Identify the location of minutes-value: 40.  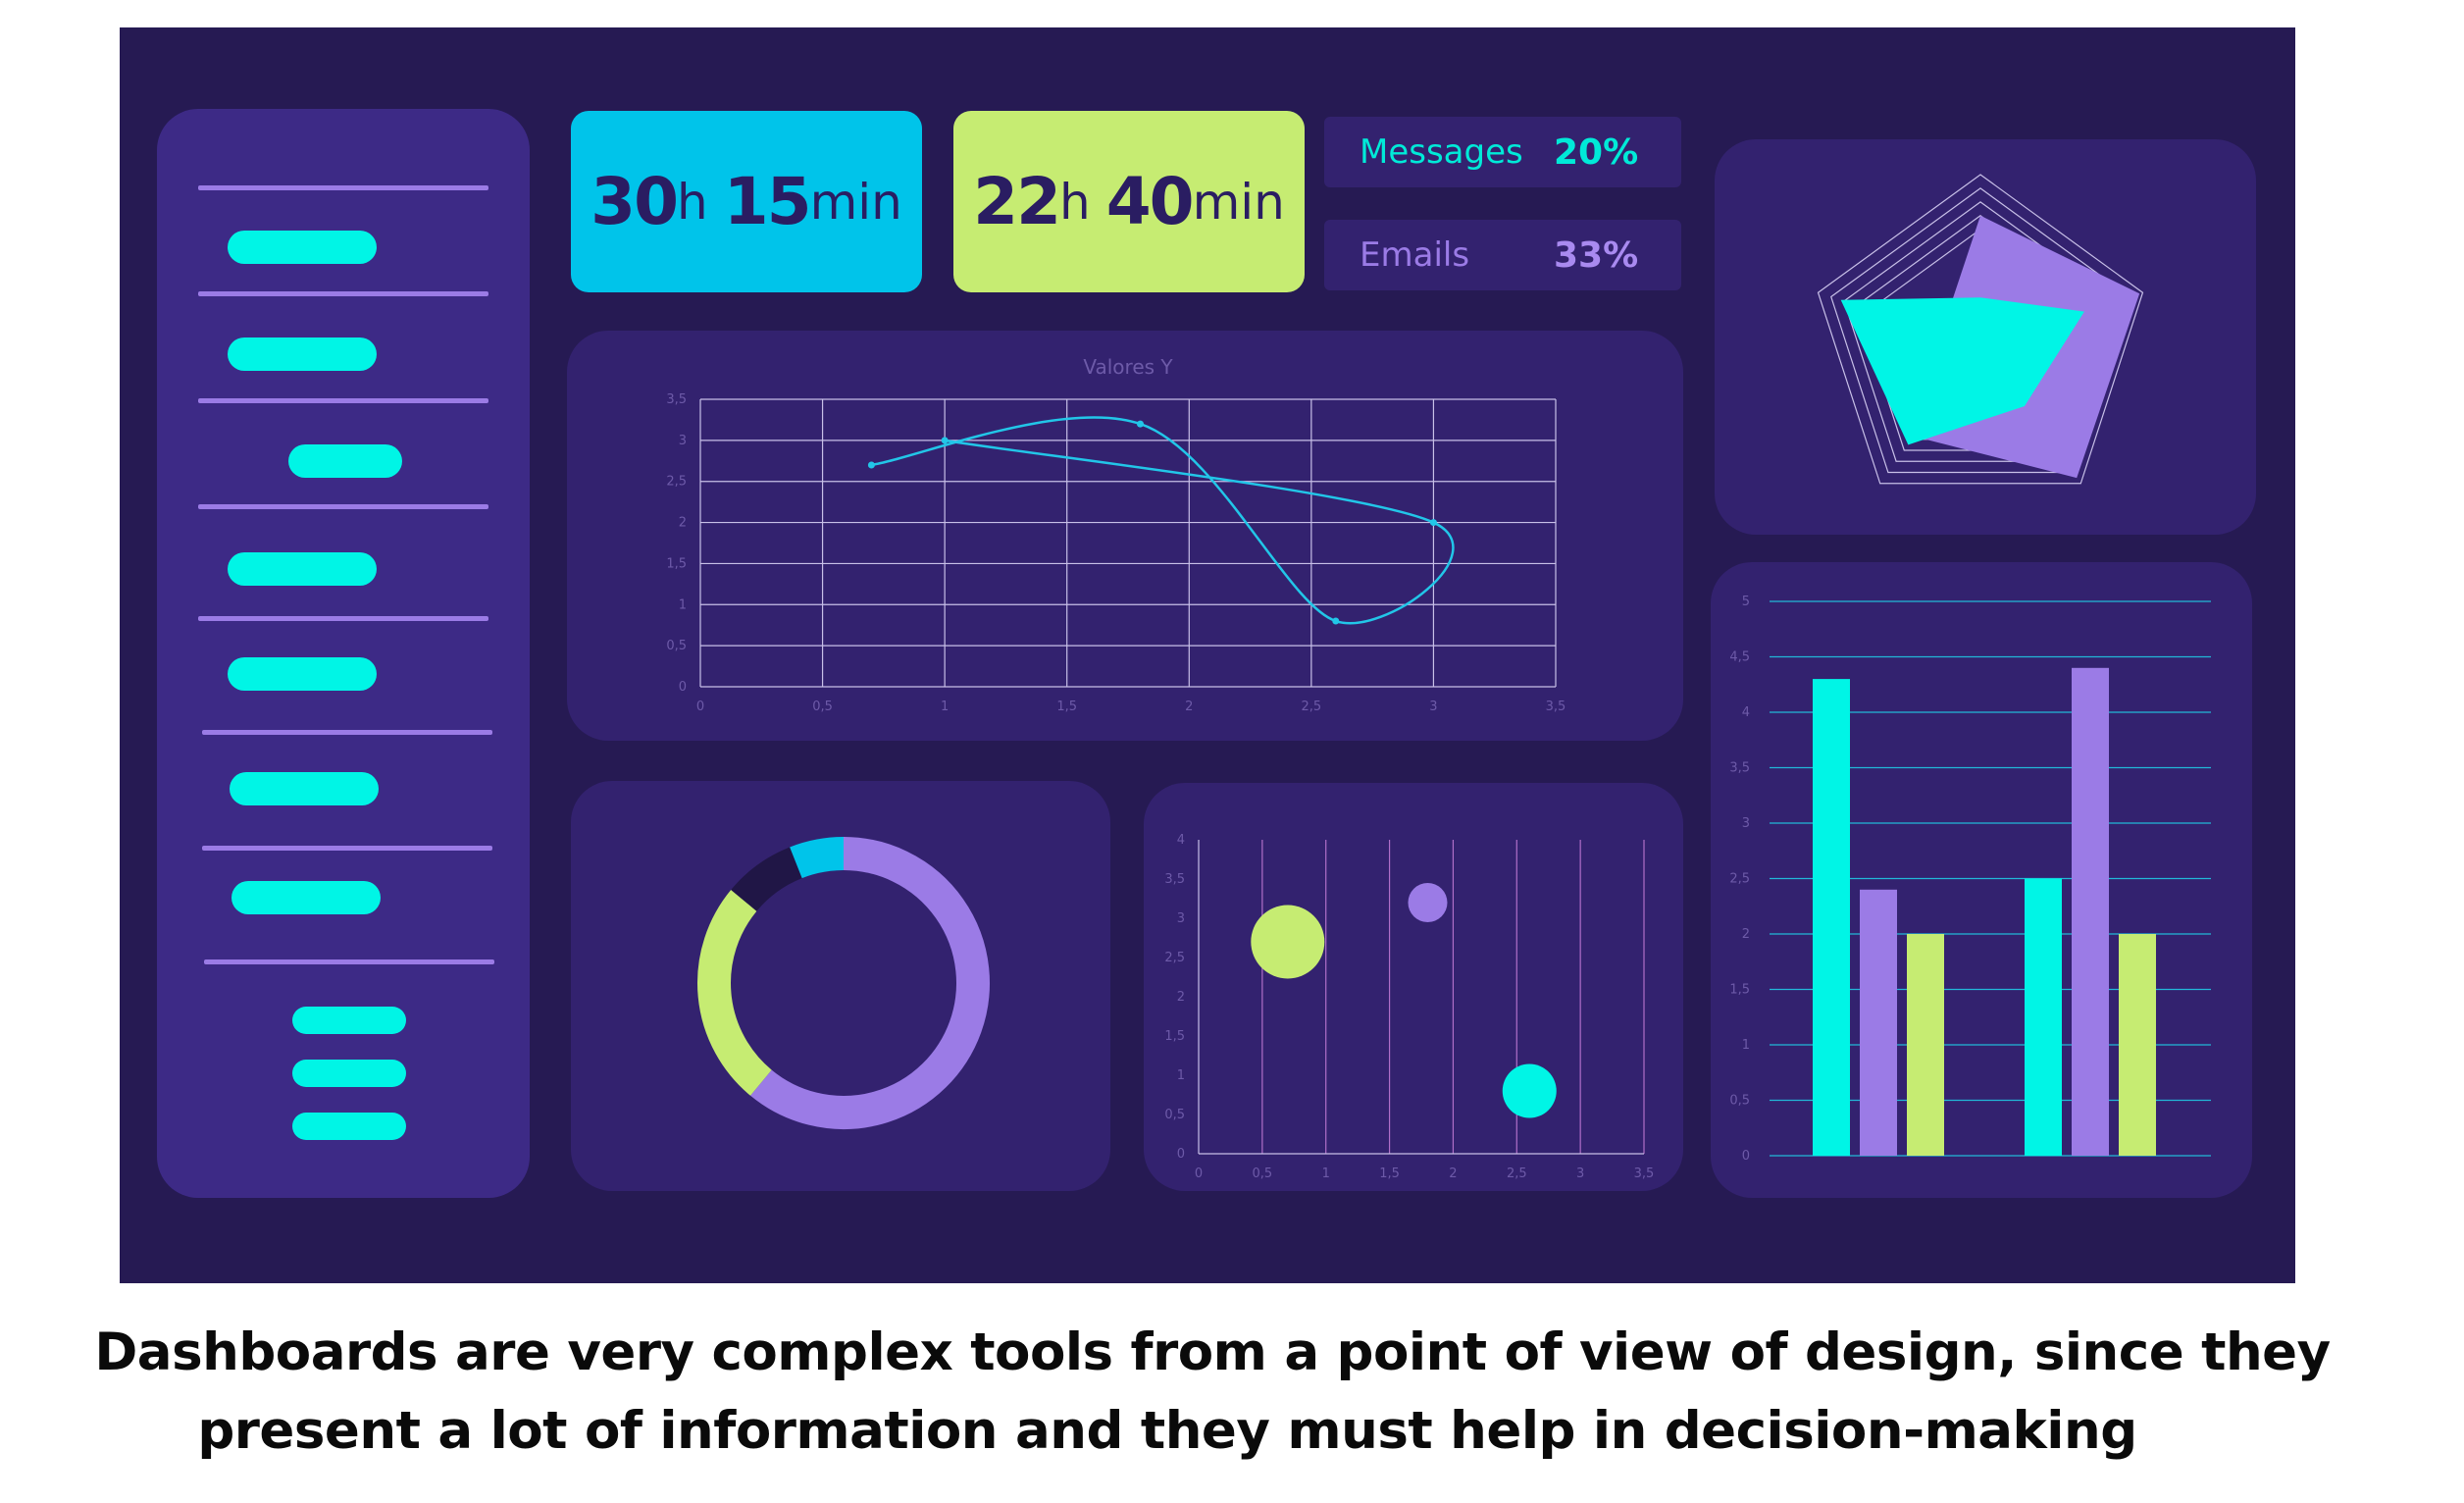
(1150, 201).